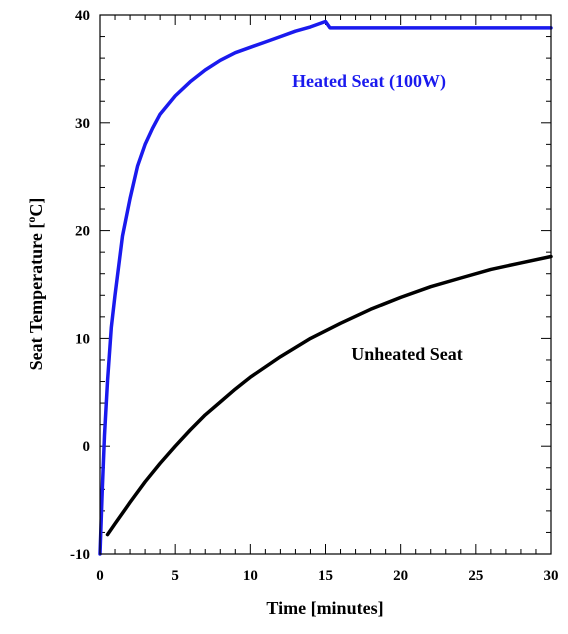  I want to click on heated-seat-annotation: Heated Seat (100W), so click(369, 81).